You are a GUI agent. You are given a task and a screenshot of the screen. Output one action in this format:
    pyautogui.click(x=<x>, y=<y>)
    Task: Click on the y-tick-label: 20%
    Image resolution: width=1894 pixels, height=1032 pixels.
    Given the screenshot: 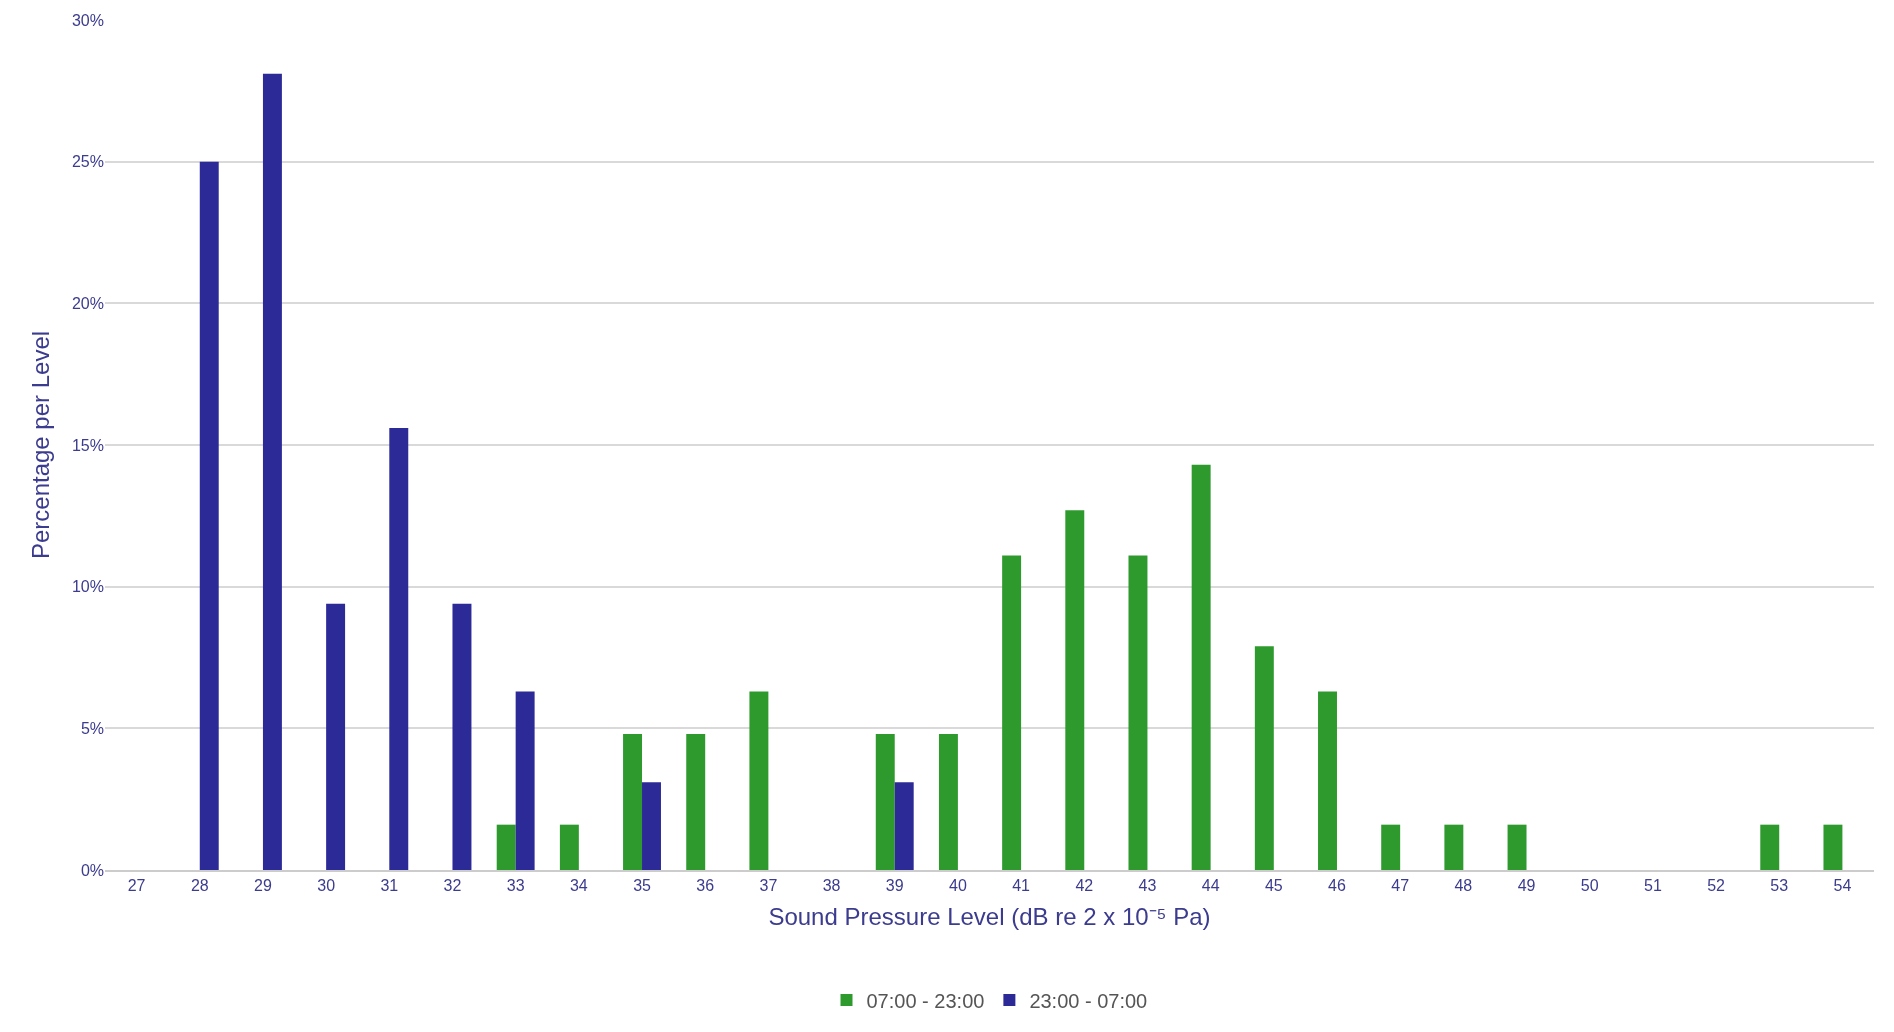 What is the action you would take?
    pyautogui.click(x=87, y=303)
    